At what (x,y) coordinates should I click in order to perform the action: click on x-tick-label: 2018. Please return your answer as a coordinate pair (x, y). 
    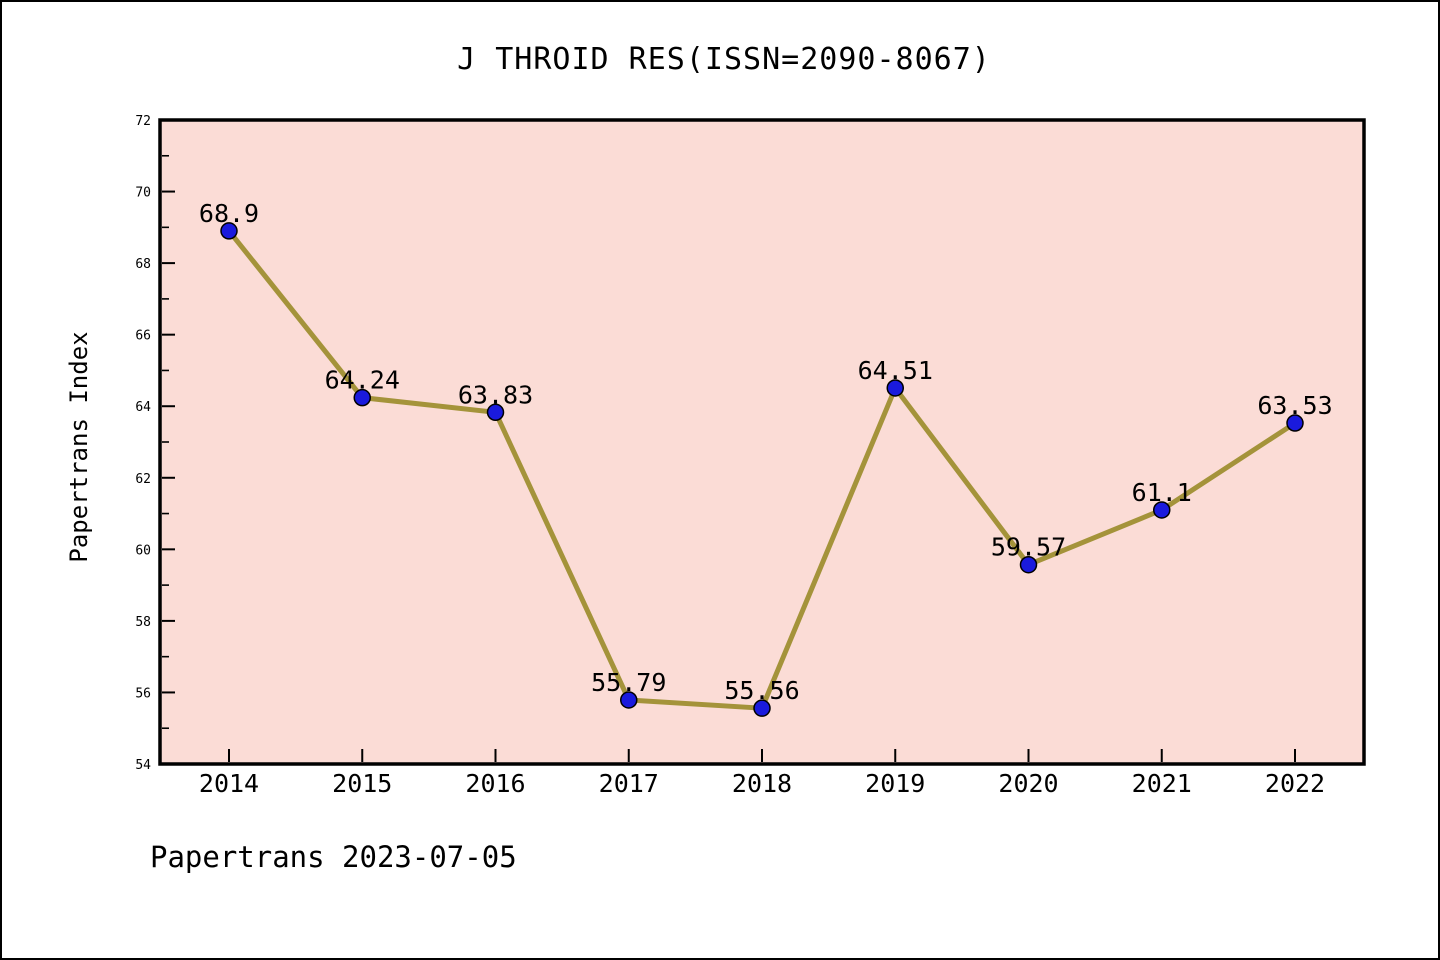
    Looking at the image, I should click on (762, 783).